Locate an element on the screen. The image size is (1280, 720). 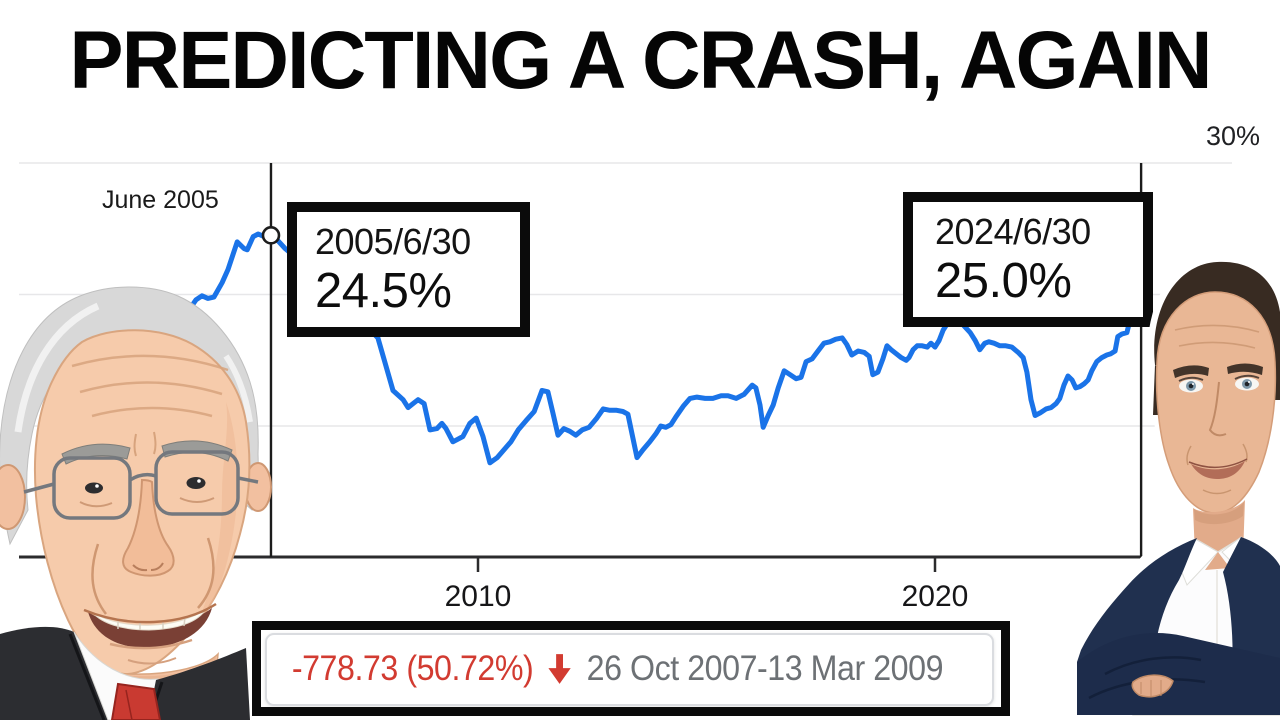
x-tick-label-2010: 2010 is located at coordinates (478, 596).